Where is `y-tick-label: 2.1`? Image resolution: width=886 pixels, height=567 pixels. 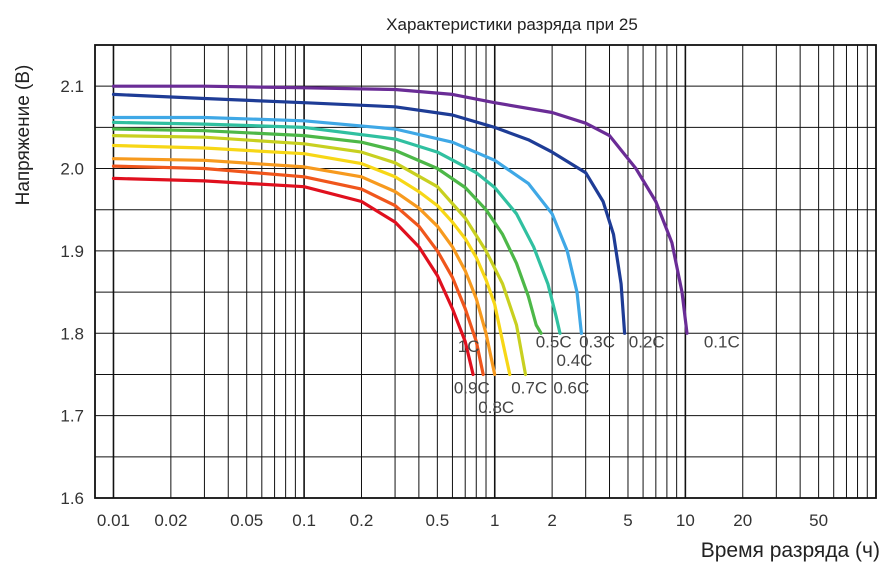 y-tick-label: 2.1 is located at coordinates (72, 86).